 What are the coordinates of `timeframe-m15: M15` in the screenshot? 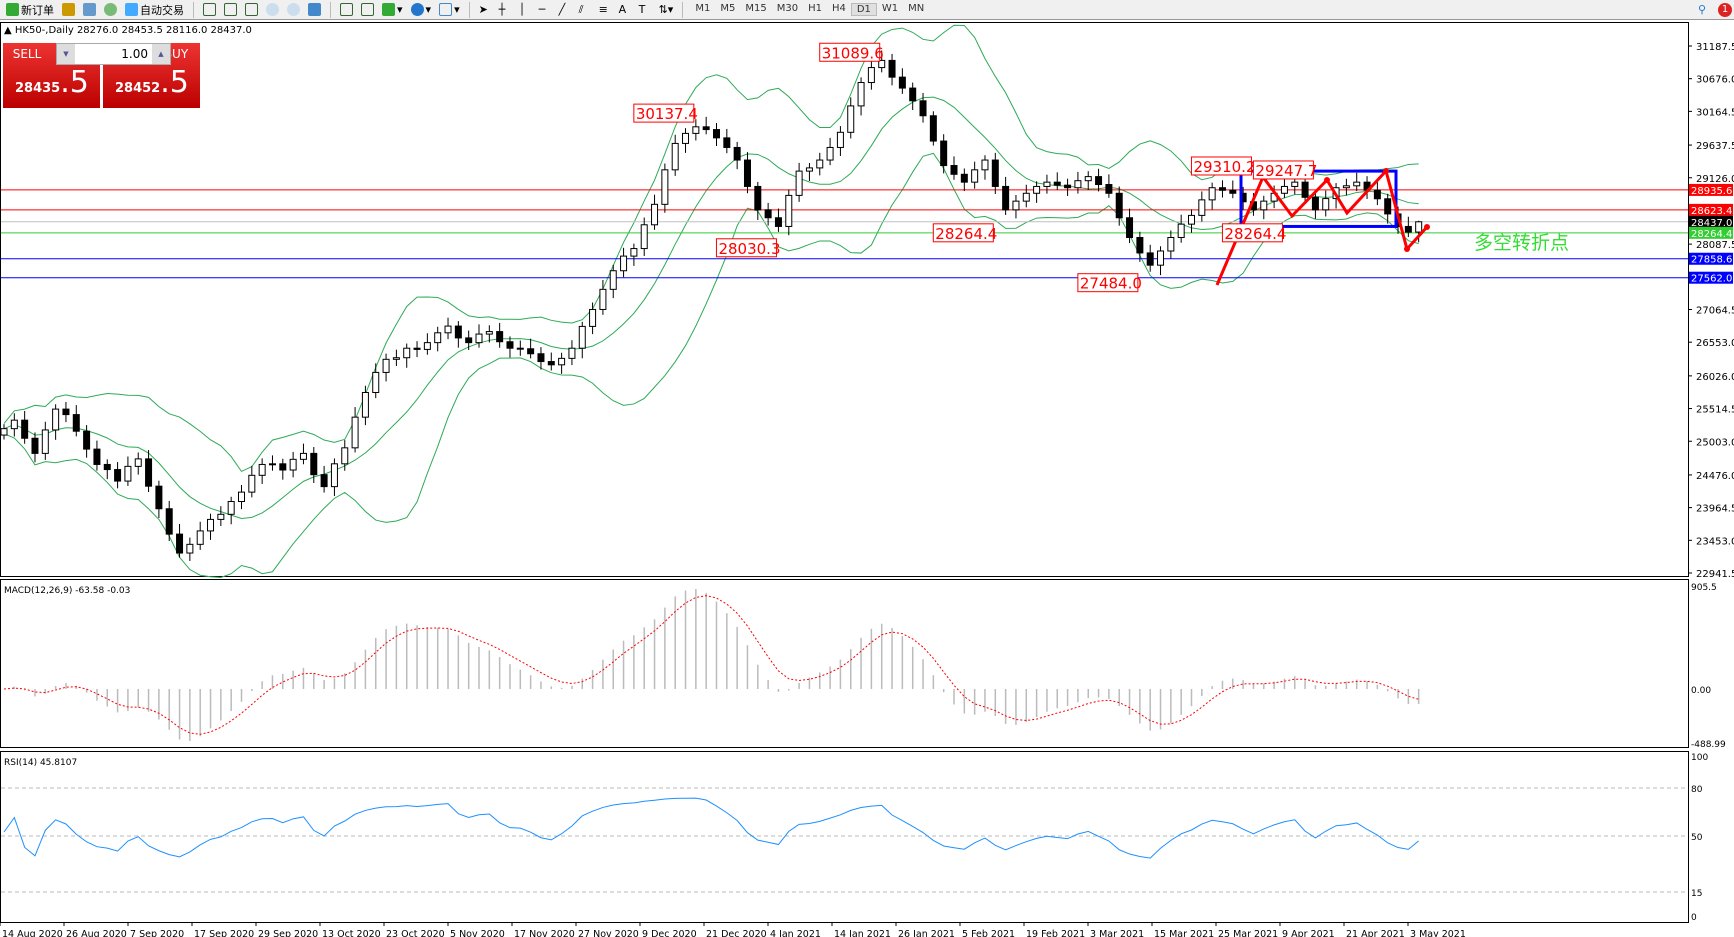 It's located at (756, 8).